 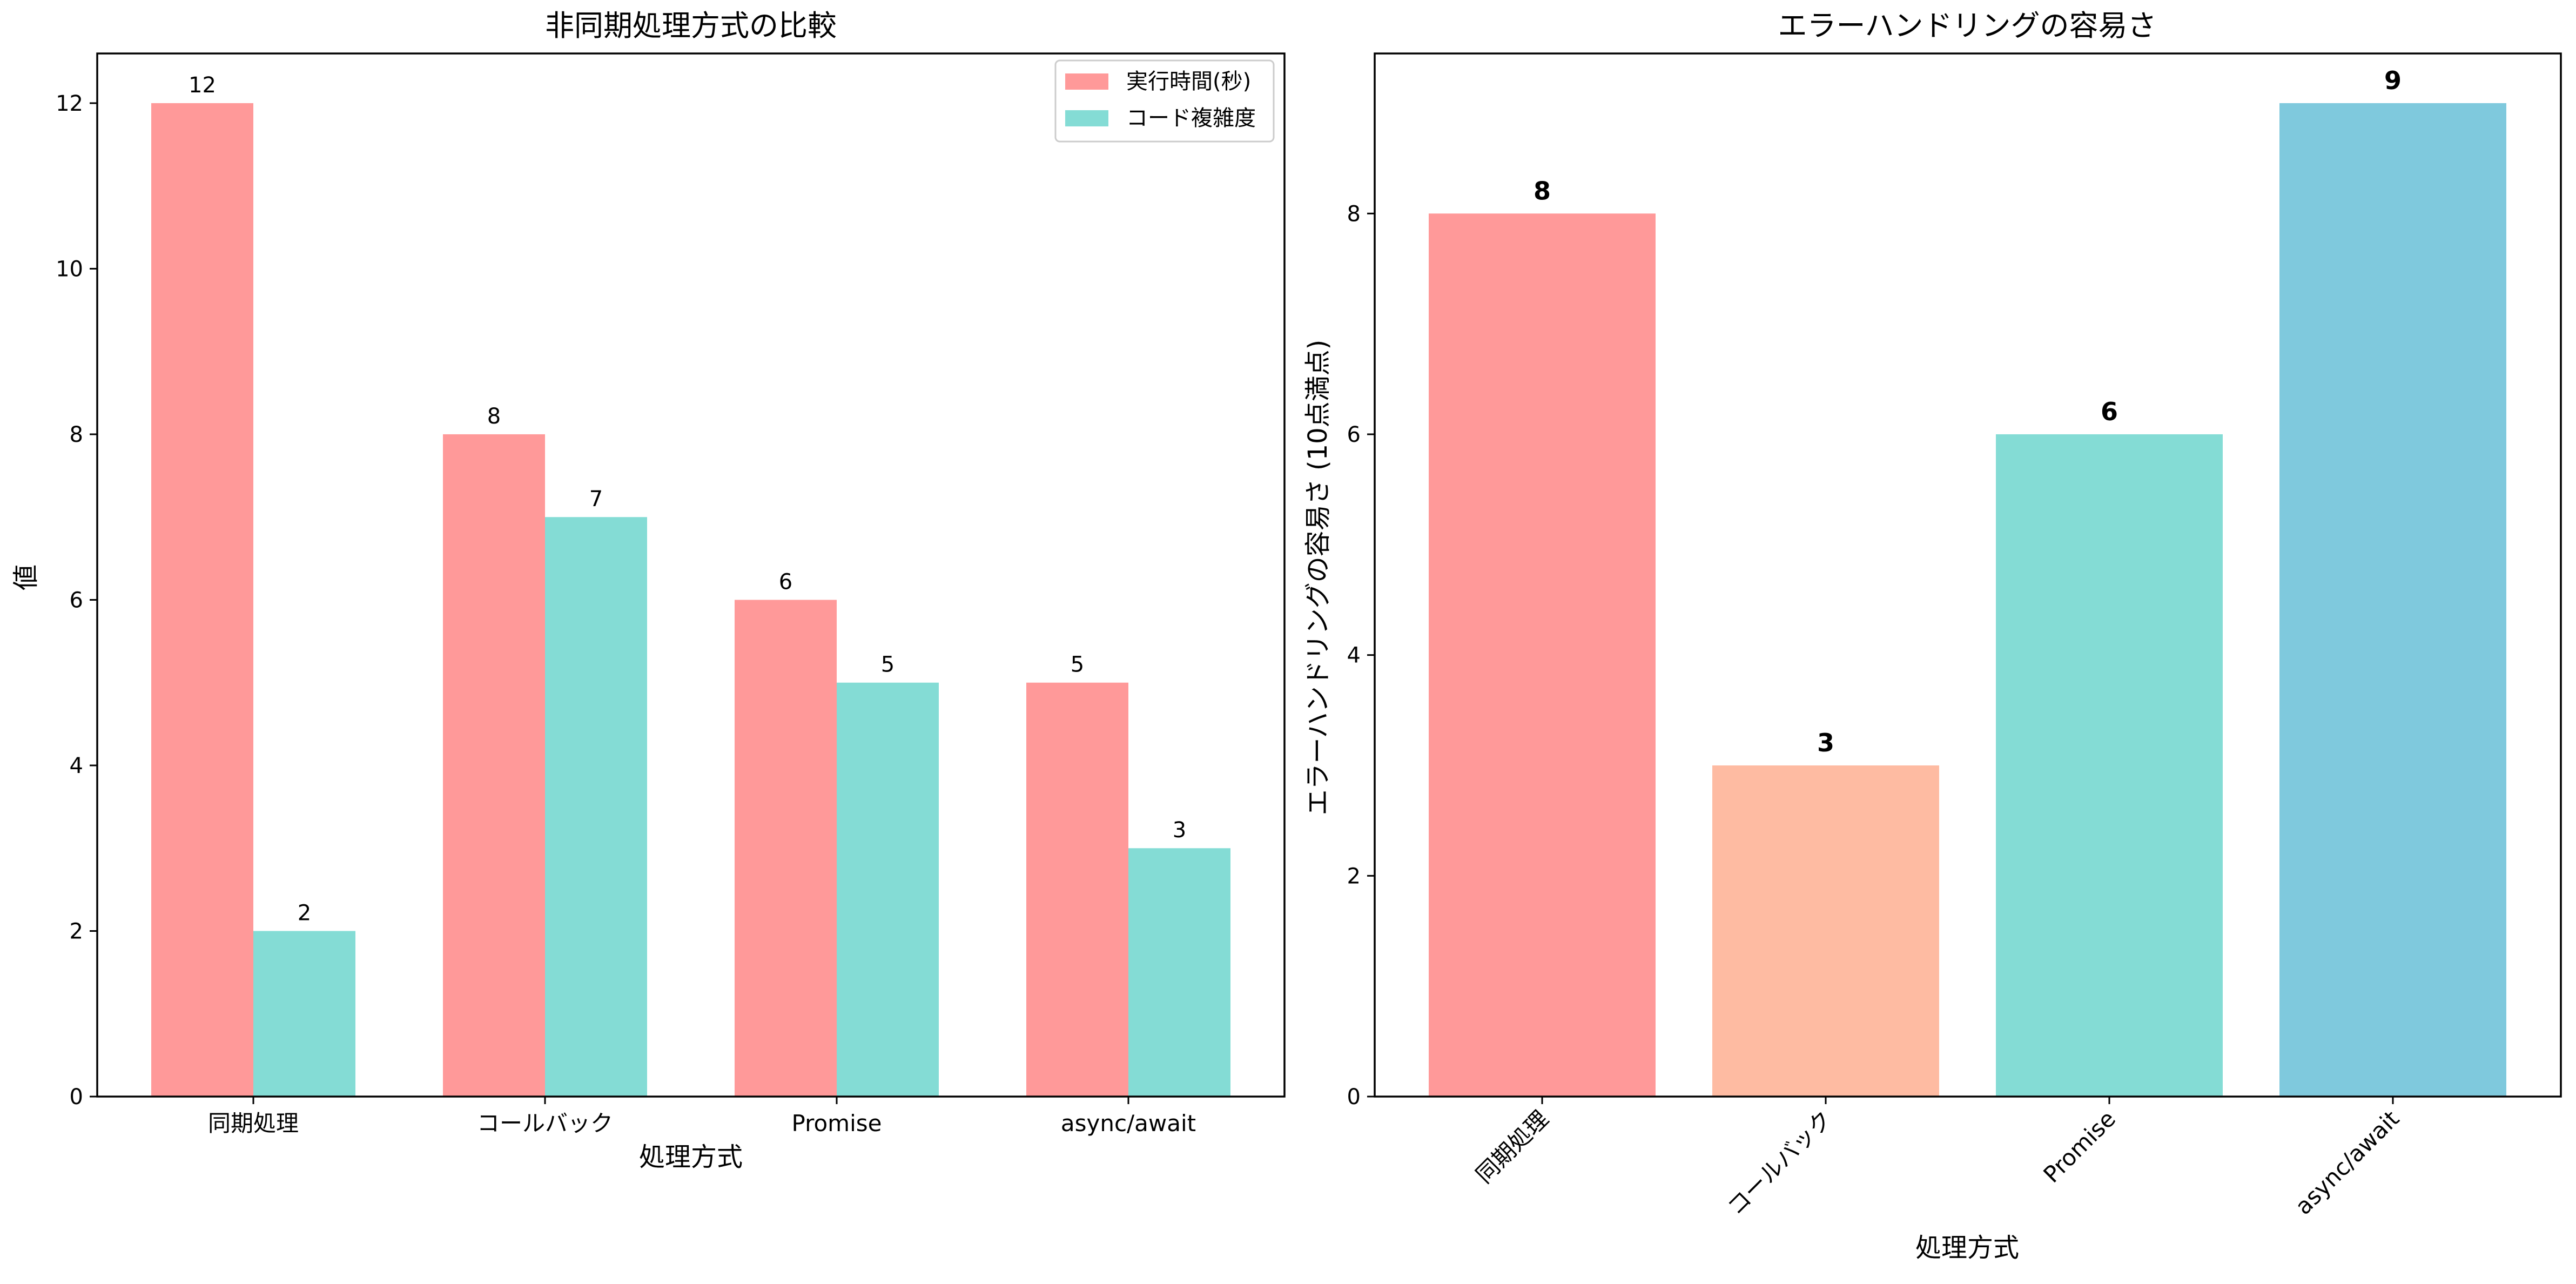 What do you see at coordinates (1086, 81) in the screenshot?
I see `legend-swatch-exec-time` at bounding box center [1086, 81].